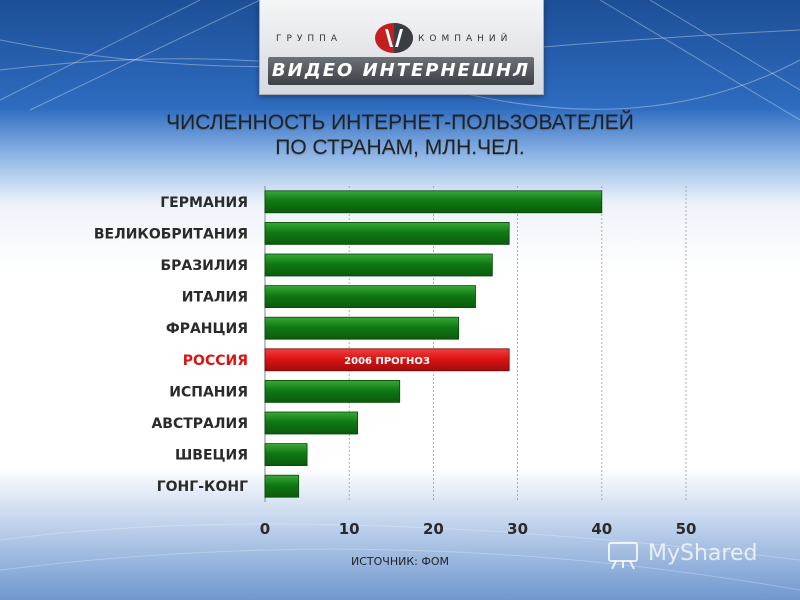 This screenshot has height=600, width=800. What do you see at coordinates (517, 529) in the screenshot?
I see `x-tick-label: 30` at bounding box center [517, 529].